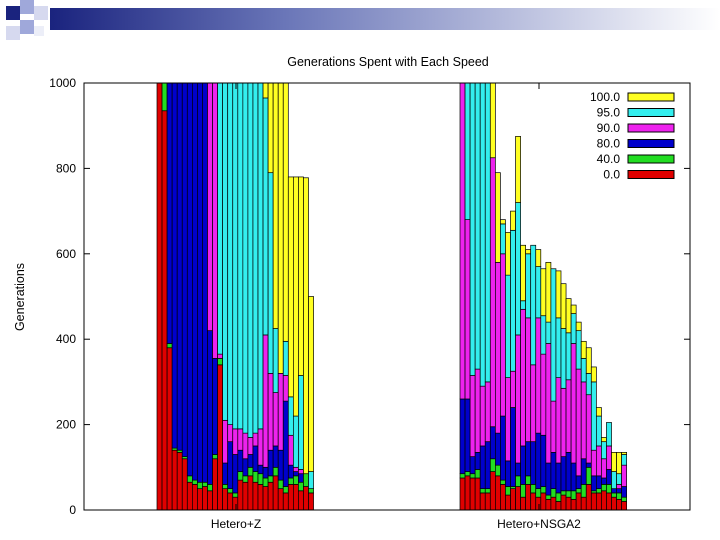 The image size is (720, 540). What do you see at coordinates (539, 524) in the screenshot?
I see `x-tick-label: Hetero+NSGA2` at bounding box center [539, 524].